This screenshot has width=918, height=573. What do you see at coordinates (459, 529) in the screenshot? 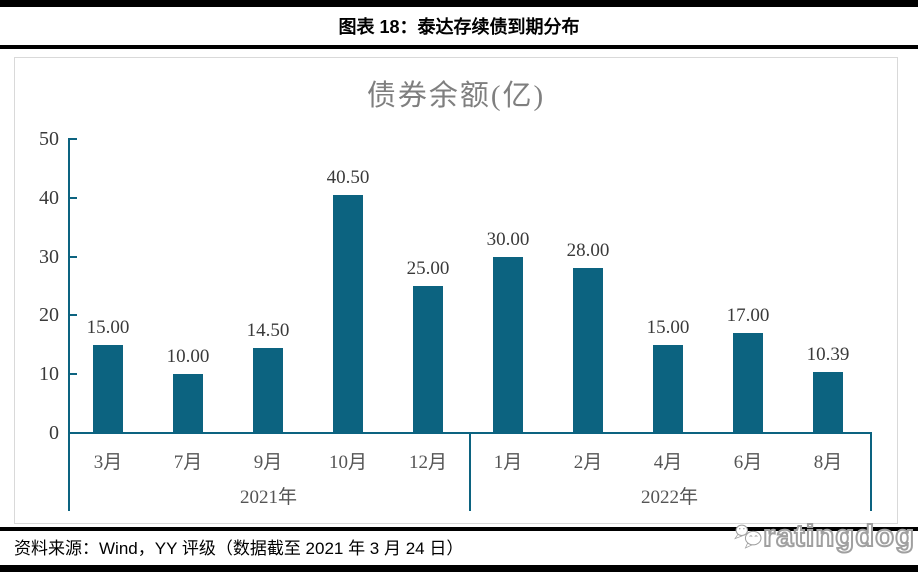
I see `footer-divider-rule` at bounding box center [459, 529].